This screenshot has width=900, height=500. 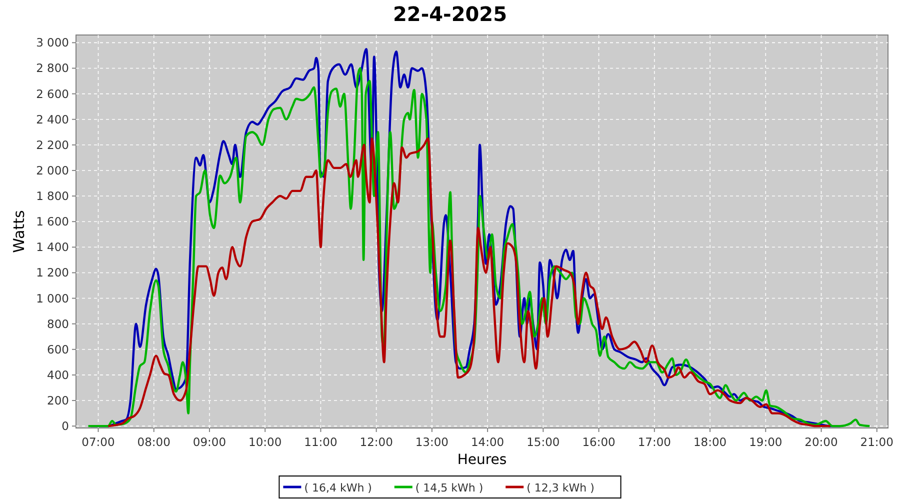 I want to click on y-tick-label: 1 600, so click(x=52, y=221).